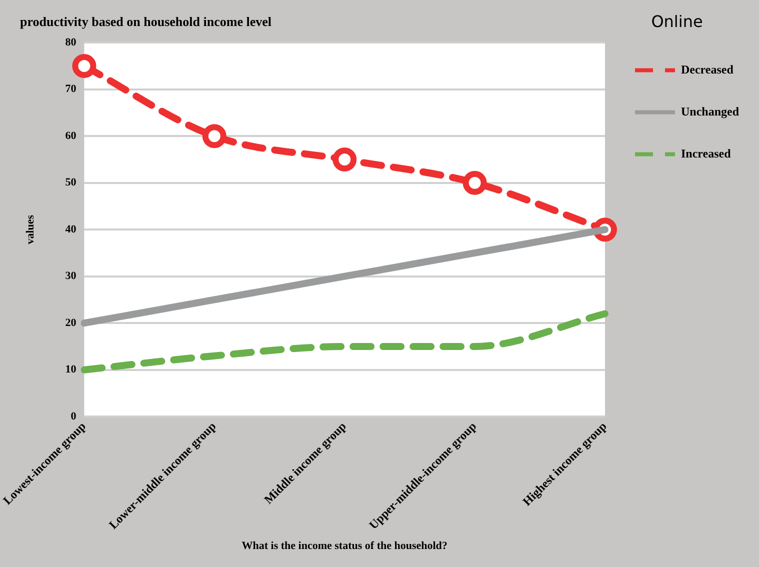 The width and height of the screenshot is (759, 567). I want to click on y-tick-label: 80, so click(71, 42).